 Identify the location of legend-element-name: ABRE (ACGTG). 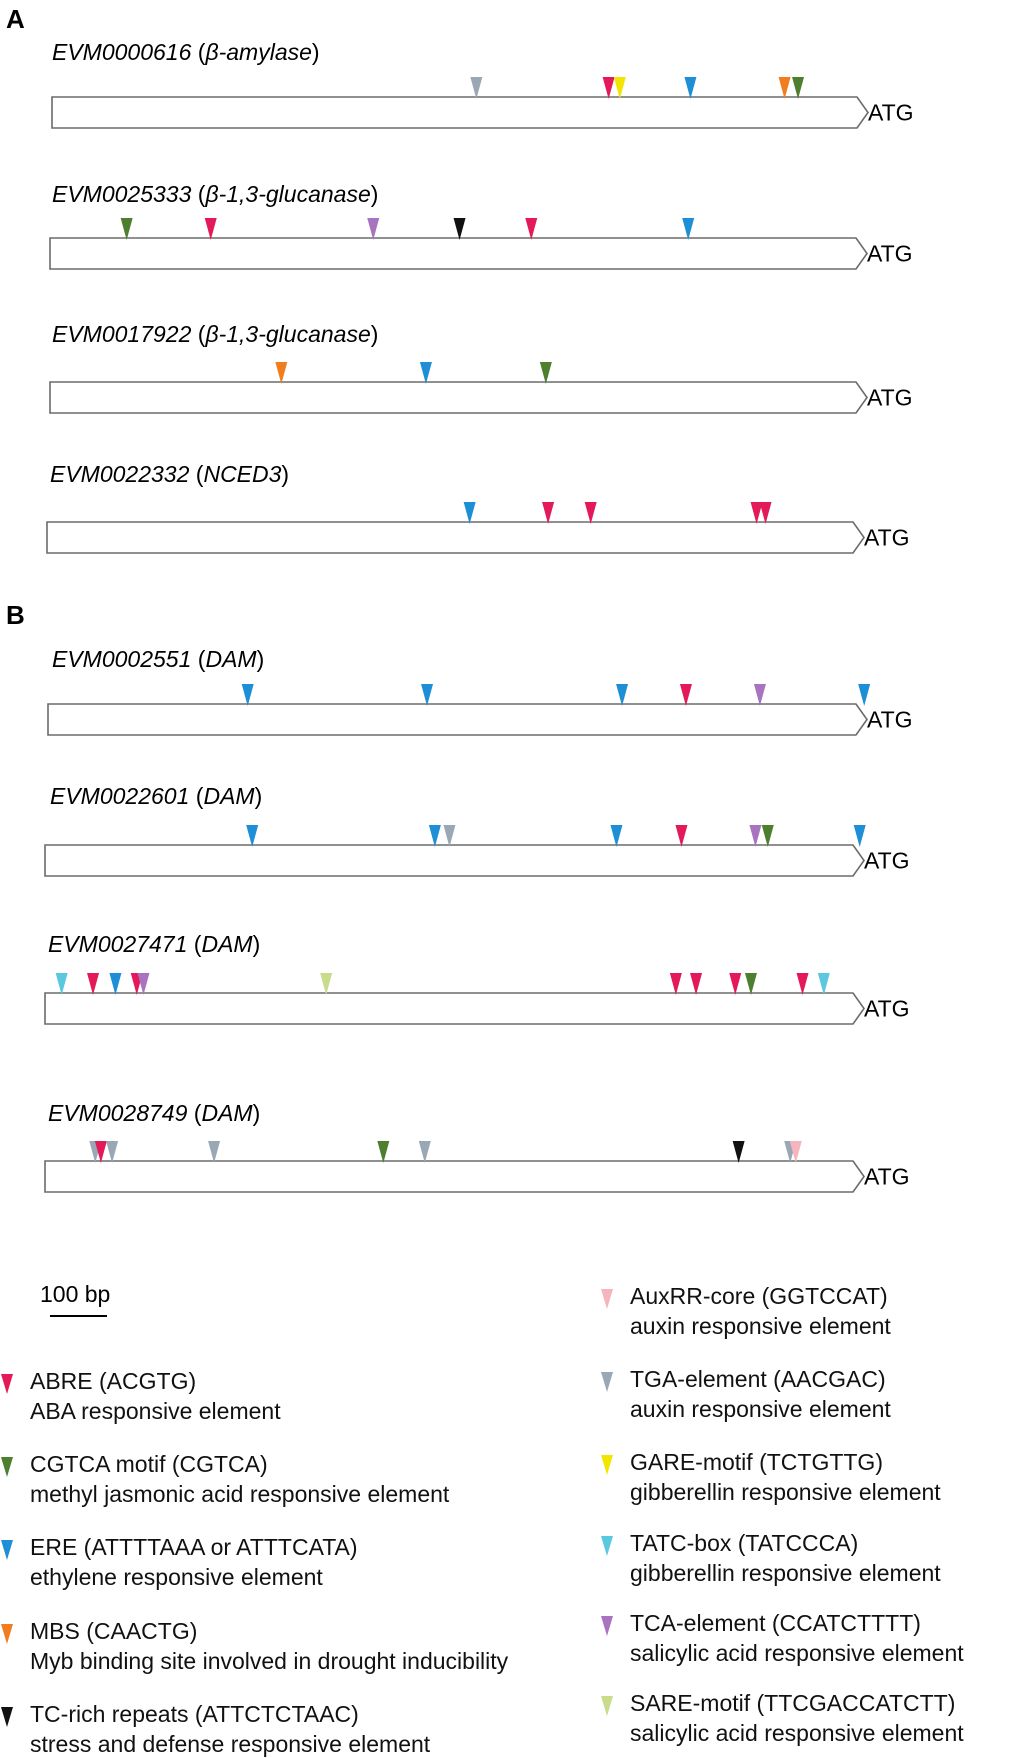
(113, 1381).